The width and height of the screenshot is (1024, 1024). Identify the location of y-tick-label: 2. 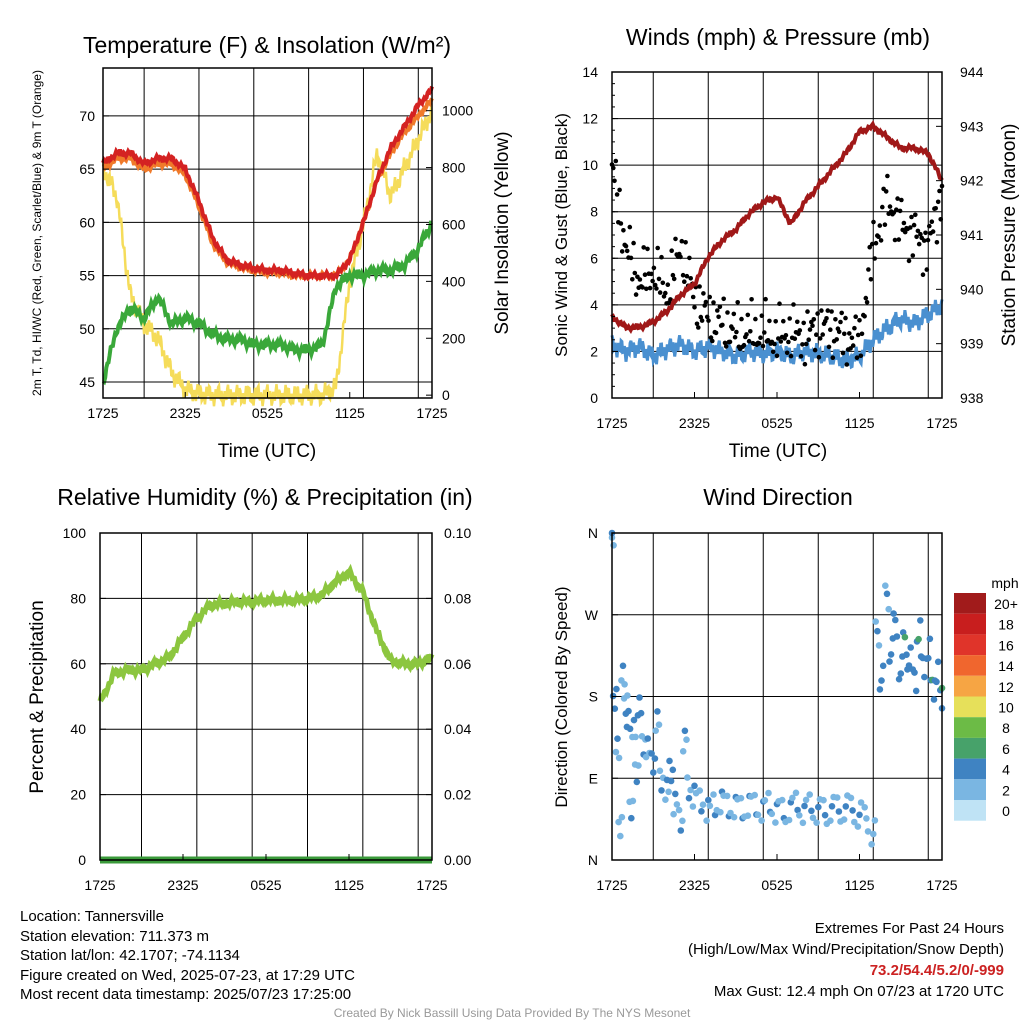
(594, 351).